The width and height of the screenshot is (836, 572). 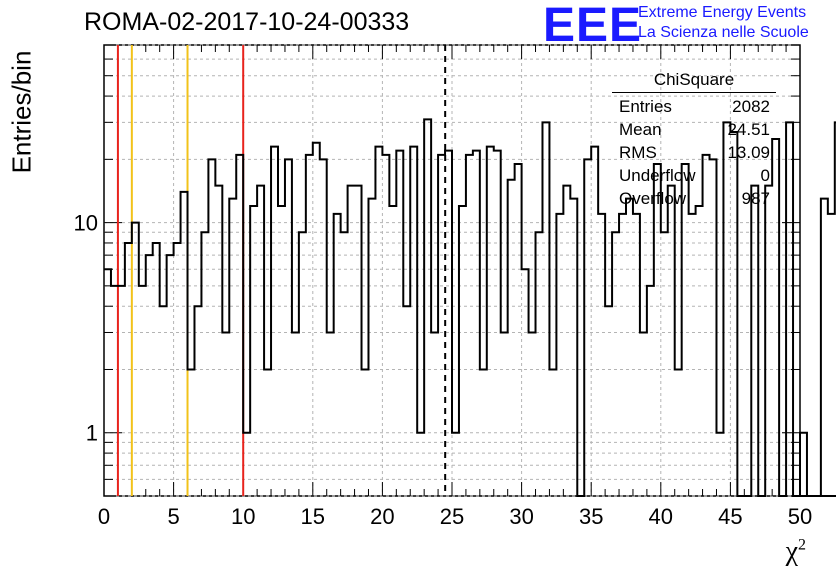 I want to click on y-tick-label: 1, so click(x=92, y=433).